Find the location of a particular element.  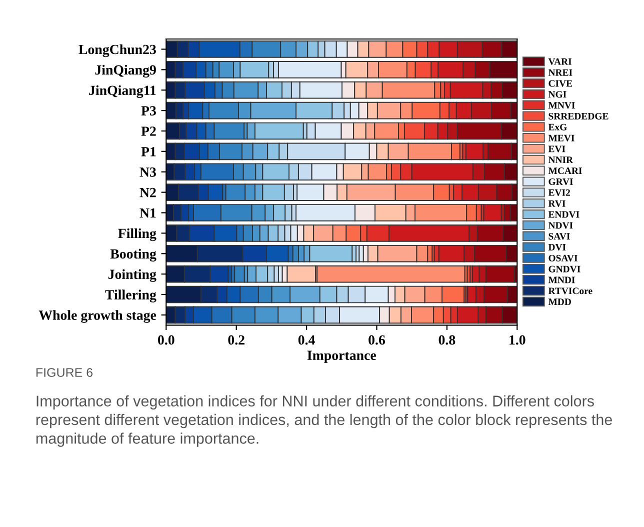

legend-label: GNDVI is located at coordinates (564, 269).